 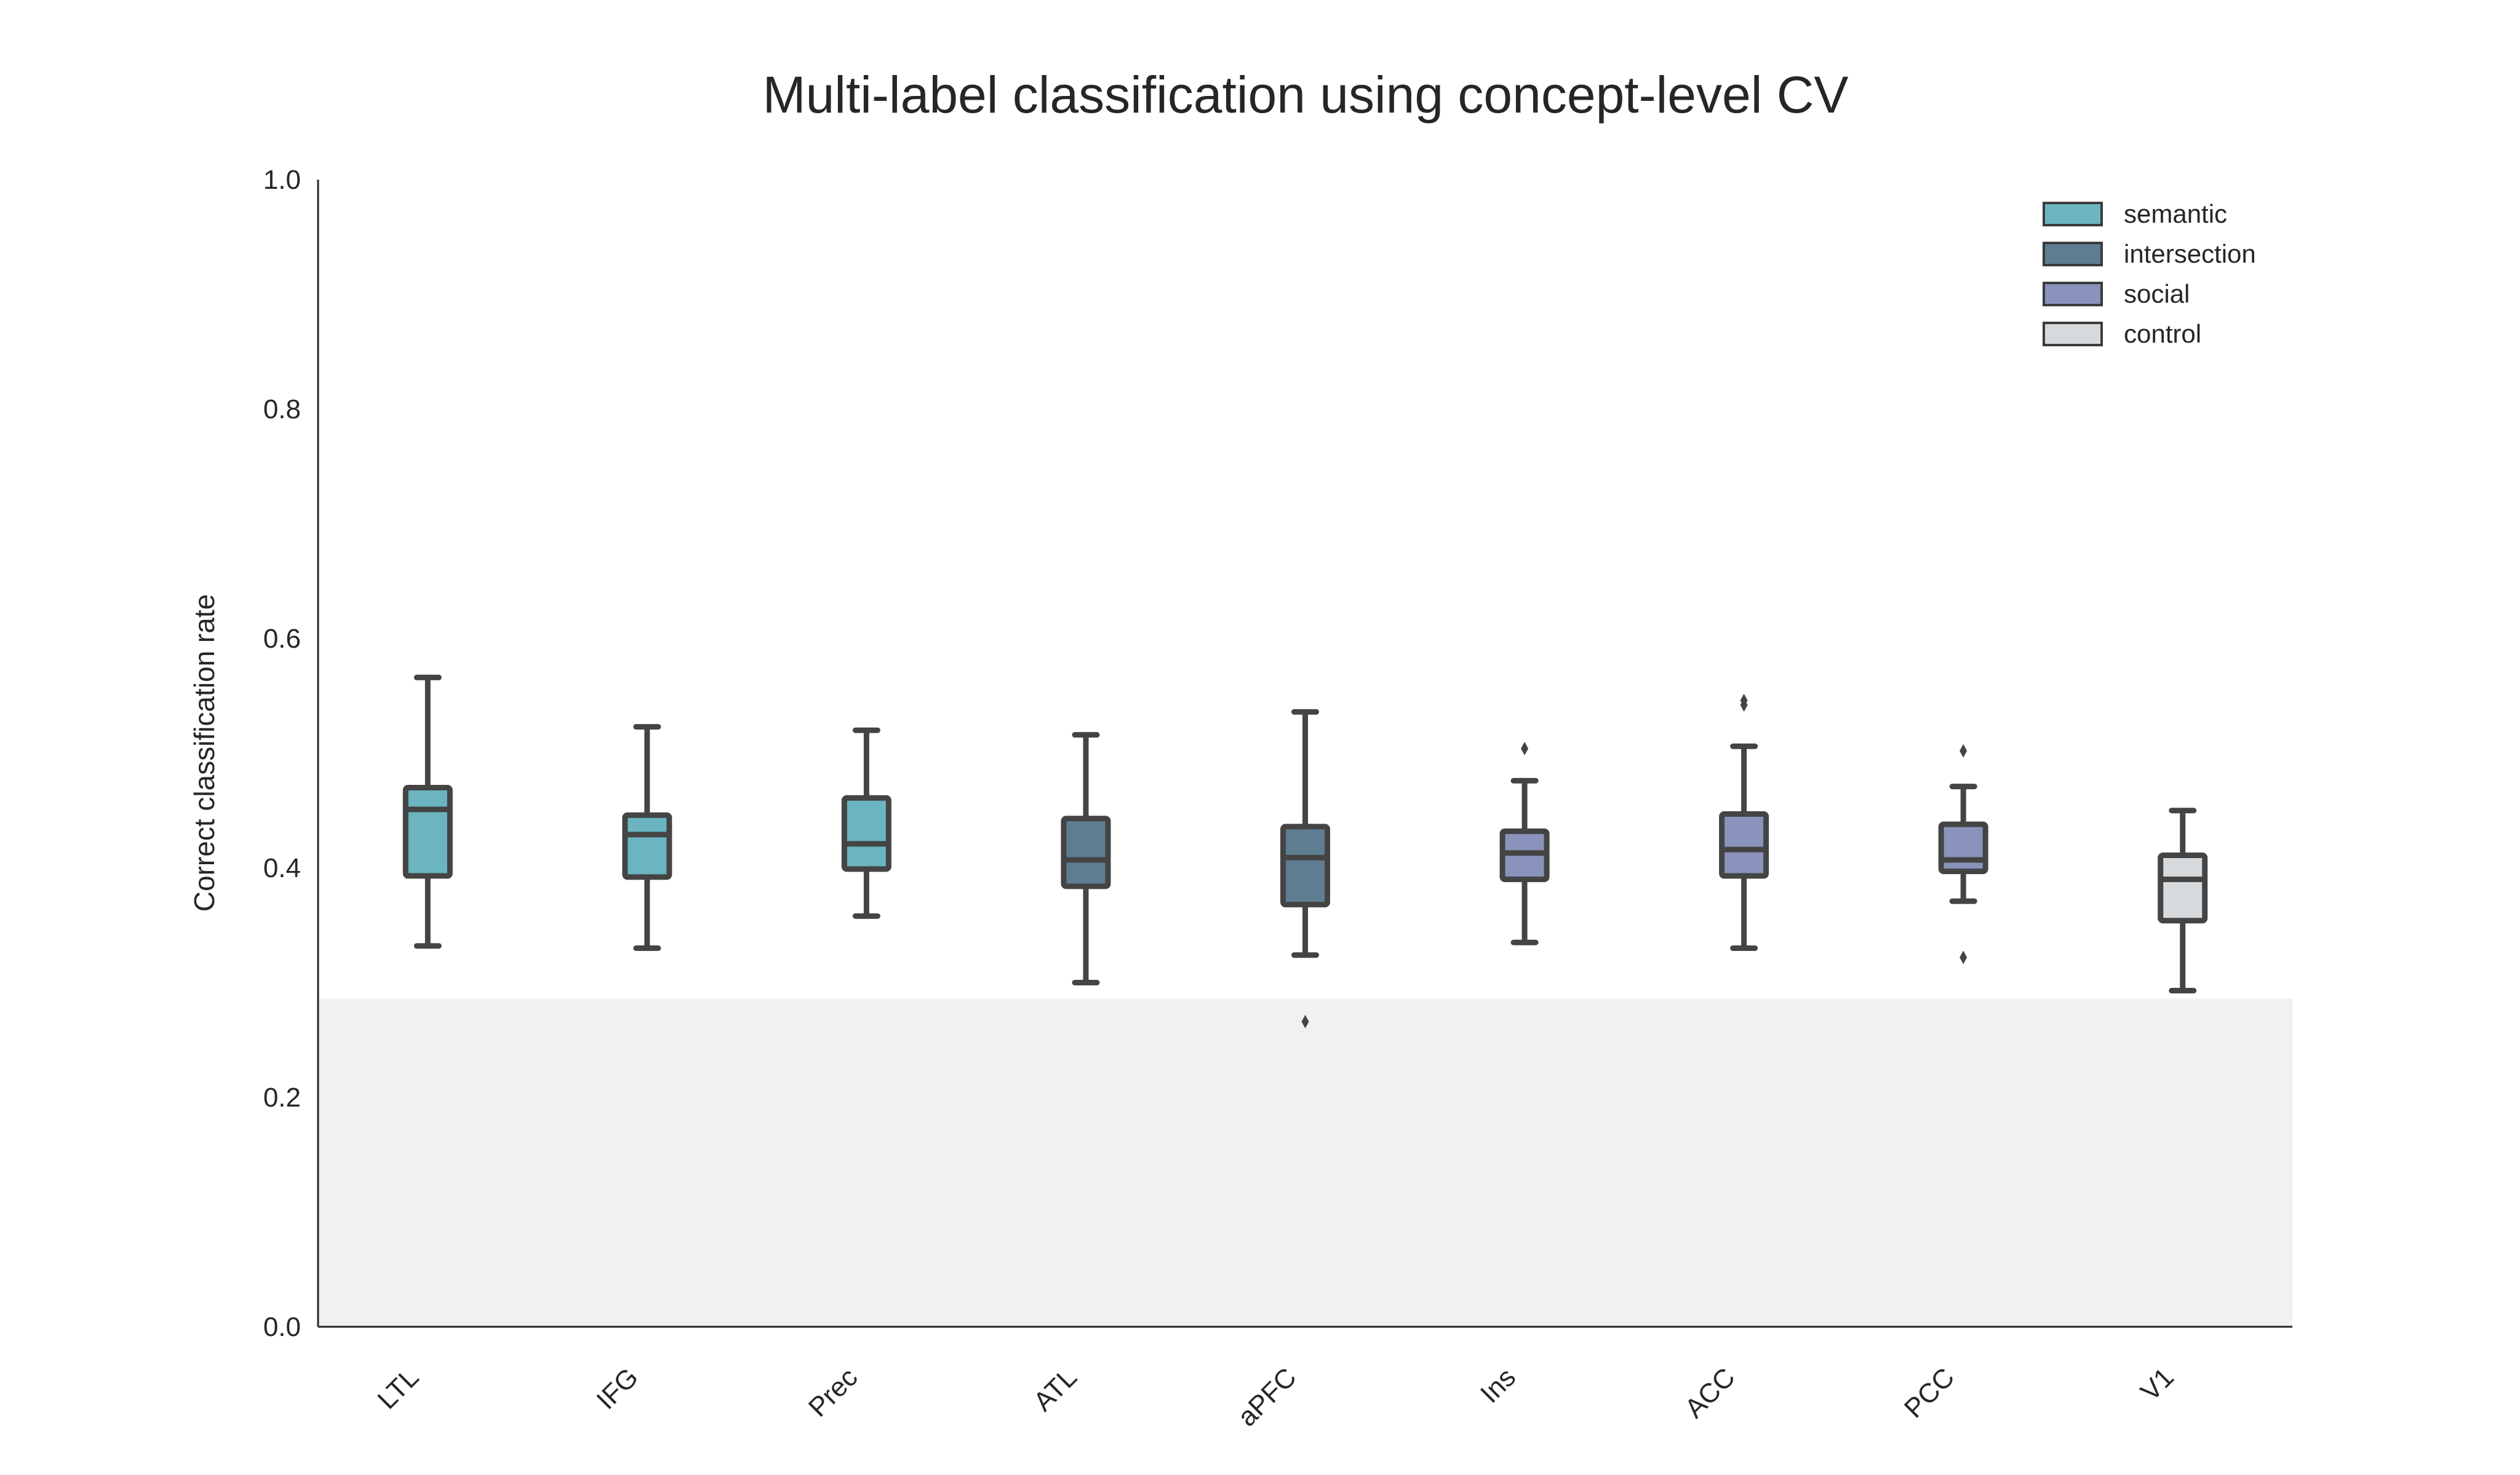 I want to click on legend-label-intersection: intersection, so click(x=2190, y=253).